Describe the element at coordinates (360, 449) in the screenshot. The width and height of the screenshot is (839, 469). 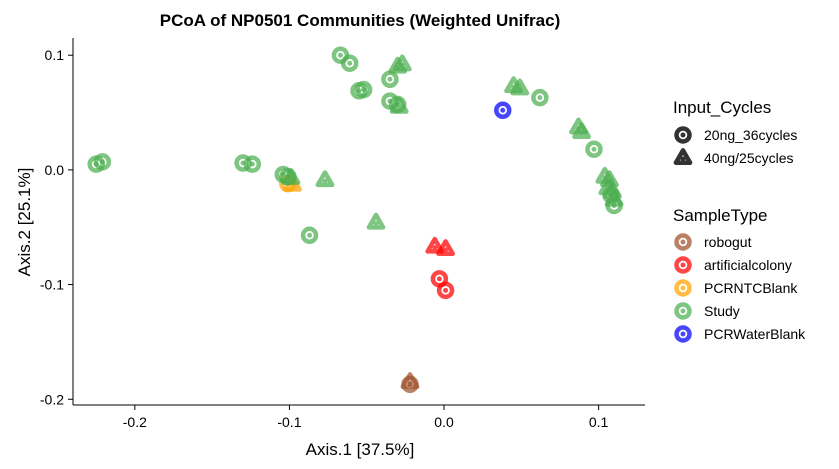
I see `x-axis-title: Axis.1 [37.5%]` at that location.